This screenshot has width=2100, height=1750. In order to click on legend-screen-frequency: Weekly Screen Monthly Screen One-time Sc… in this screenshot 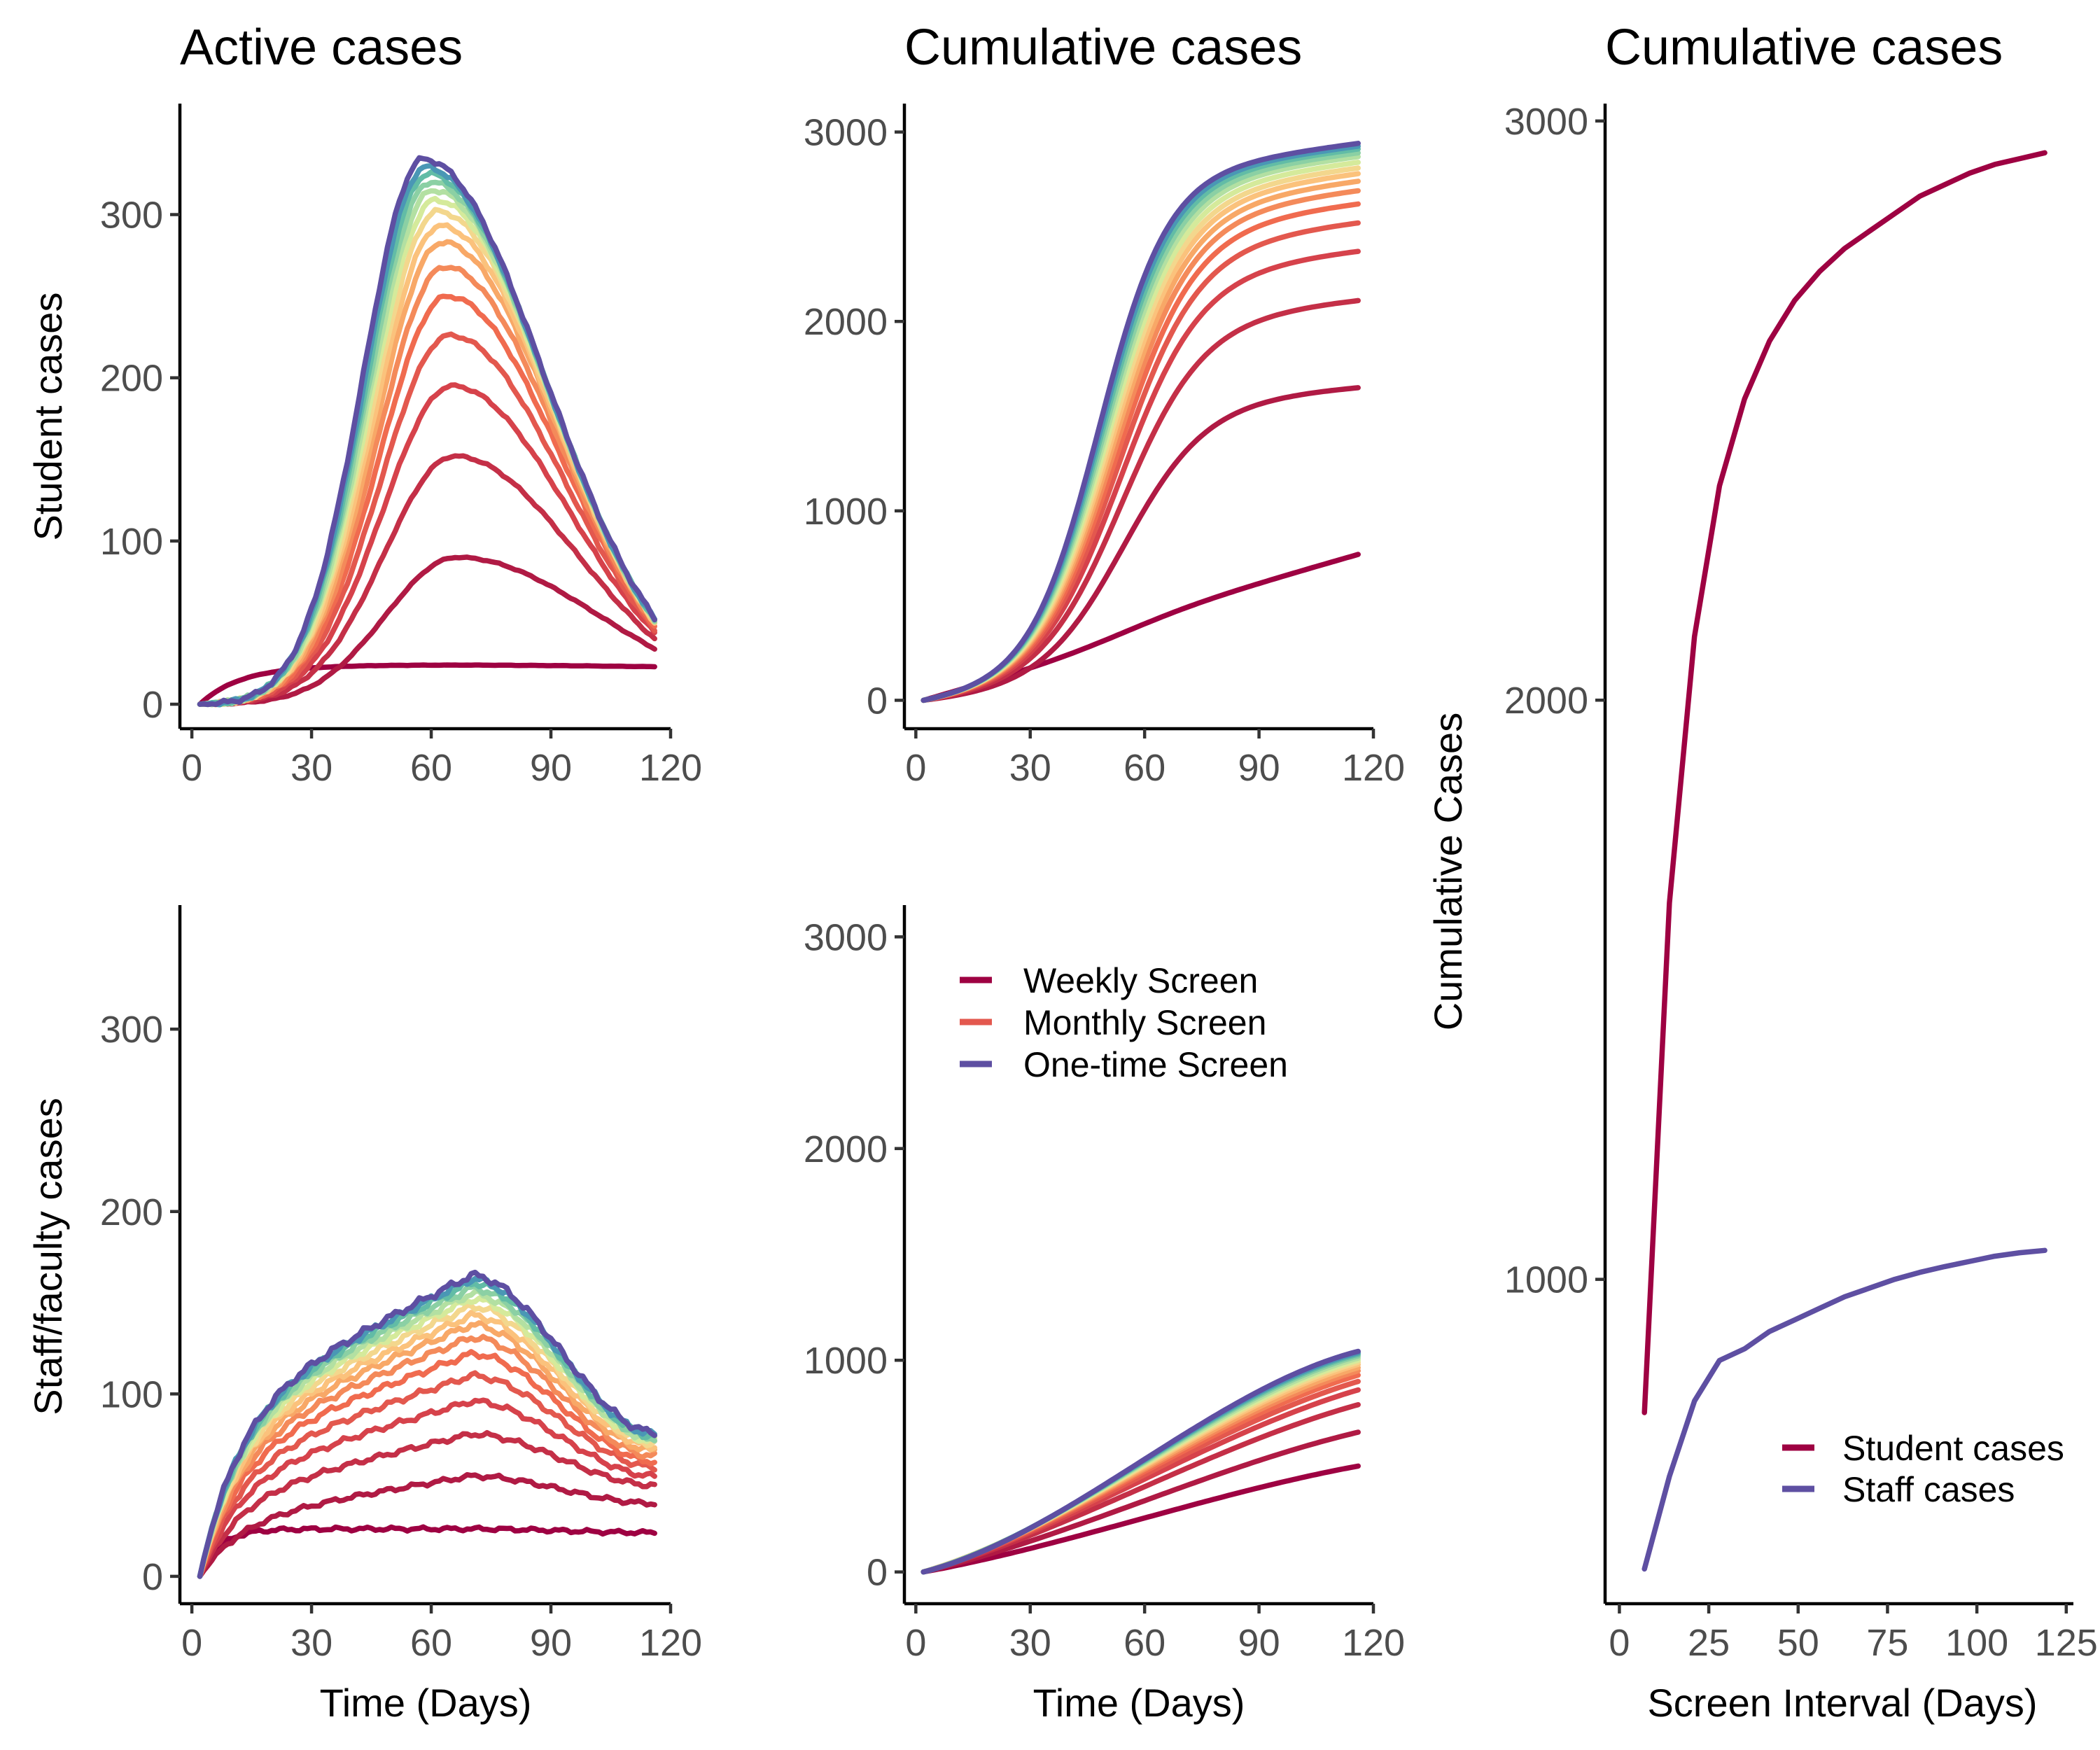, I will do `click(1124, 1022)`.